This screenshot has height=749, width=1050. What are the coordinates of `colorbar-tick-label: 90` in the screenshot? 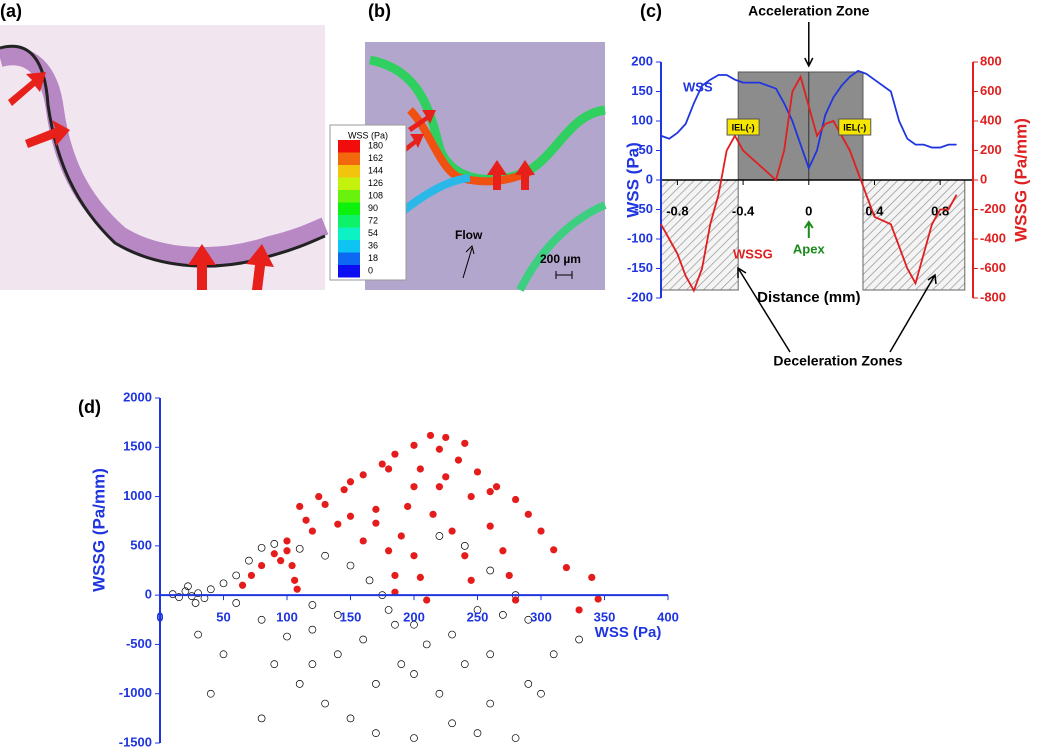 It's located at (373, 208).